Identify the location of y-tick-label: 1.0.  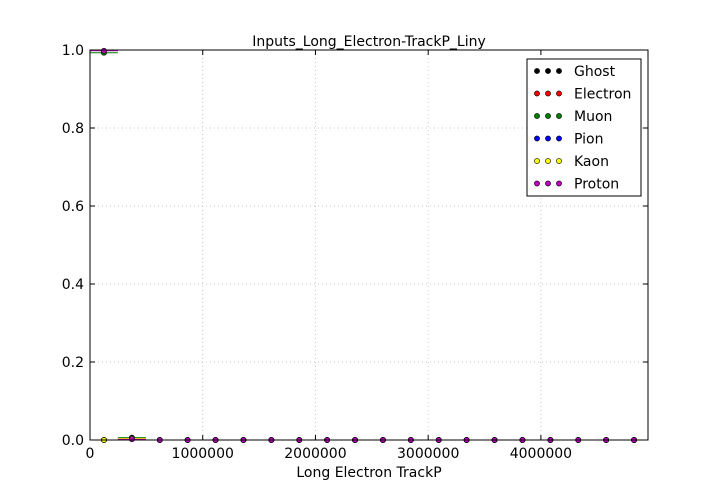
(73, 51).